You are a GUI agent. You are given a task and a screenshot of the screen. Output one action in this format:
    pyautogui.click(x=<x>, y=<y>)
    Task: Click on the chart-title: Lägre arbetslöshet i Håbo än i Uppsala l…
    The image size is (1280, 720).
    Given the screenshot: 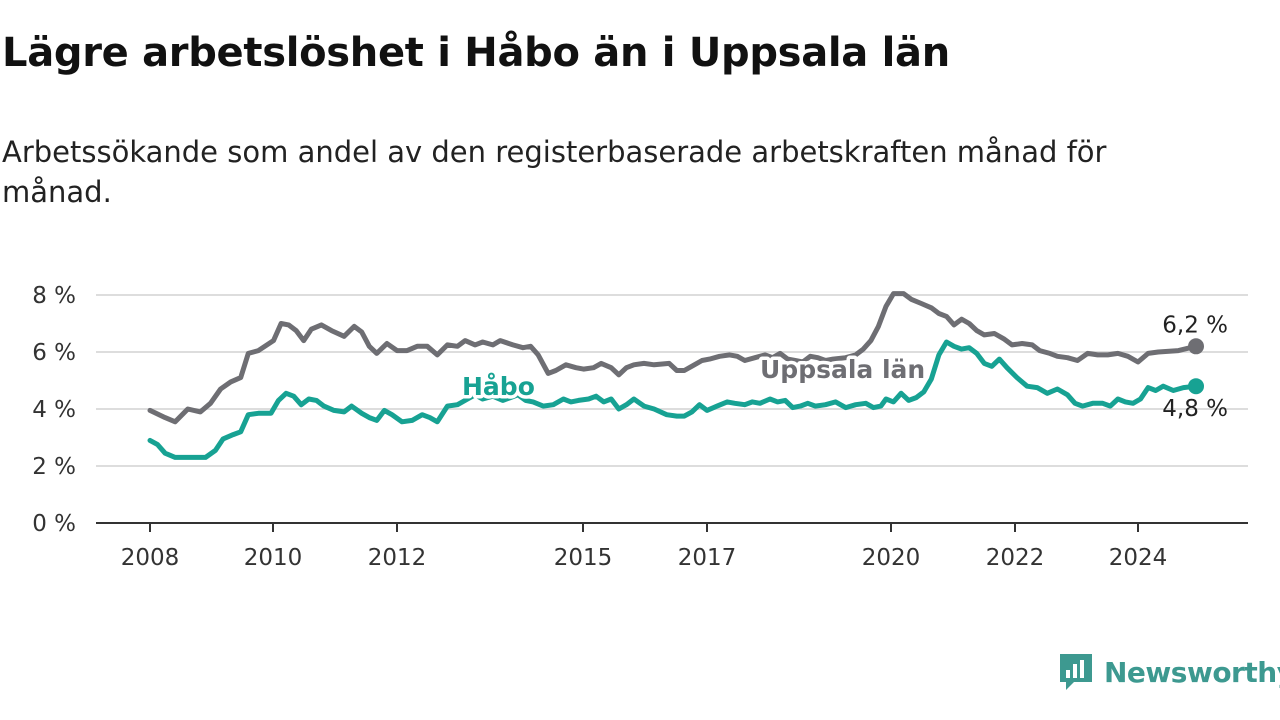 What is the action you would take?
    pyautogui.click(x=476, y=53)
    